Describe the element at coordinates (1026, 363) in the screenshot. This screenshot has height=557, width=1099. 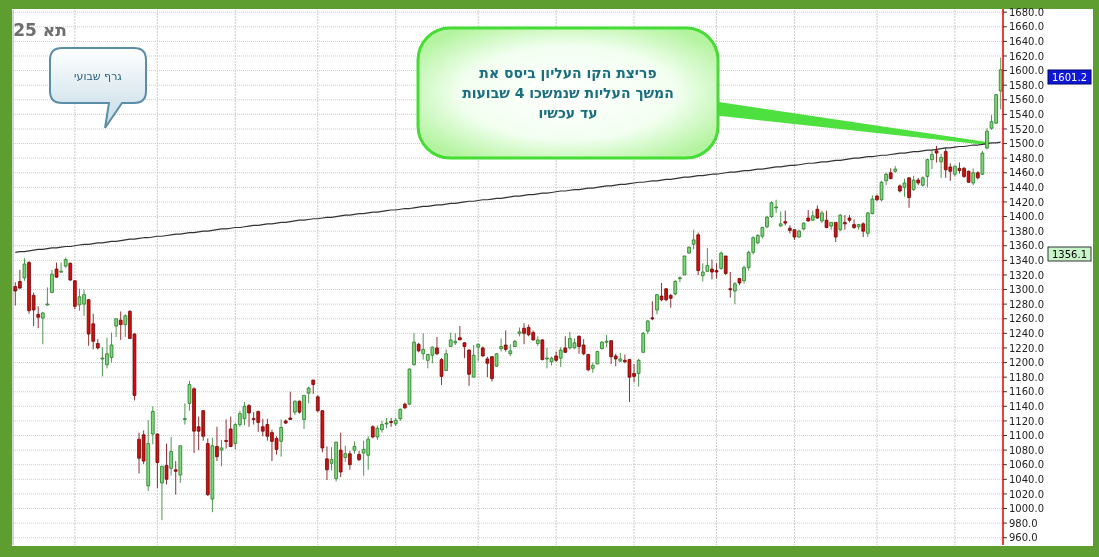
I see `y-tick-label: 1200.0` at that location.